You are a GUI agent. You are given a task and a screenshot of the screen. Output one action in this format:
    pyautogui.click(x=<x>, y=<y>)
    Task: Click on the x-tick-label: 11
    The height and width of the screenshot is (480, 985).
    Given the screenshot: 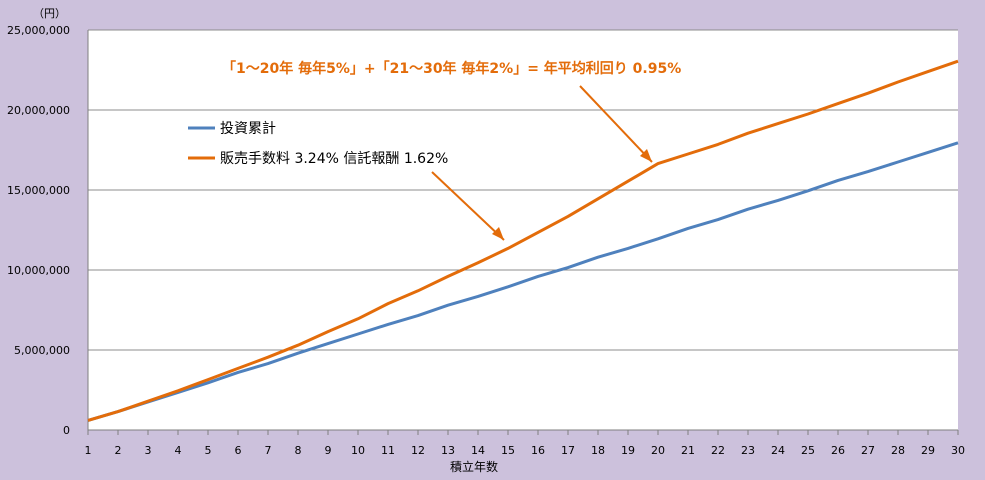 What is the action you would take?
    pyautogui.click(x=388, y=450)
    